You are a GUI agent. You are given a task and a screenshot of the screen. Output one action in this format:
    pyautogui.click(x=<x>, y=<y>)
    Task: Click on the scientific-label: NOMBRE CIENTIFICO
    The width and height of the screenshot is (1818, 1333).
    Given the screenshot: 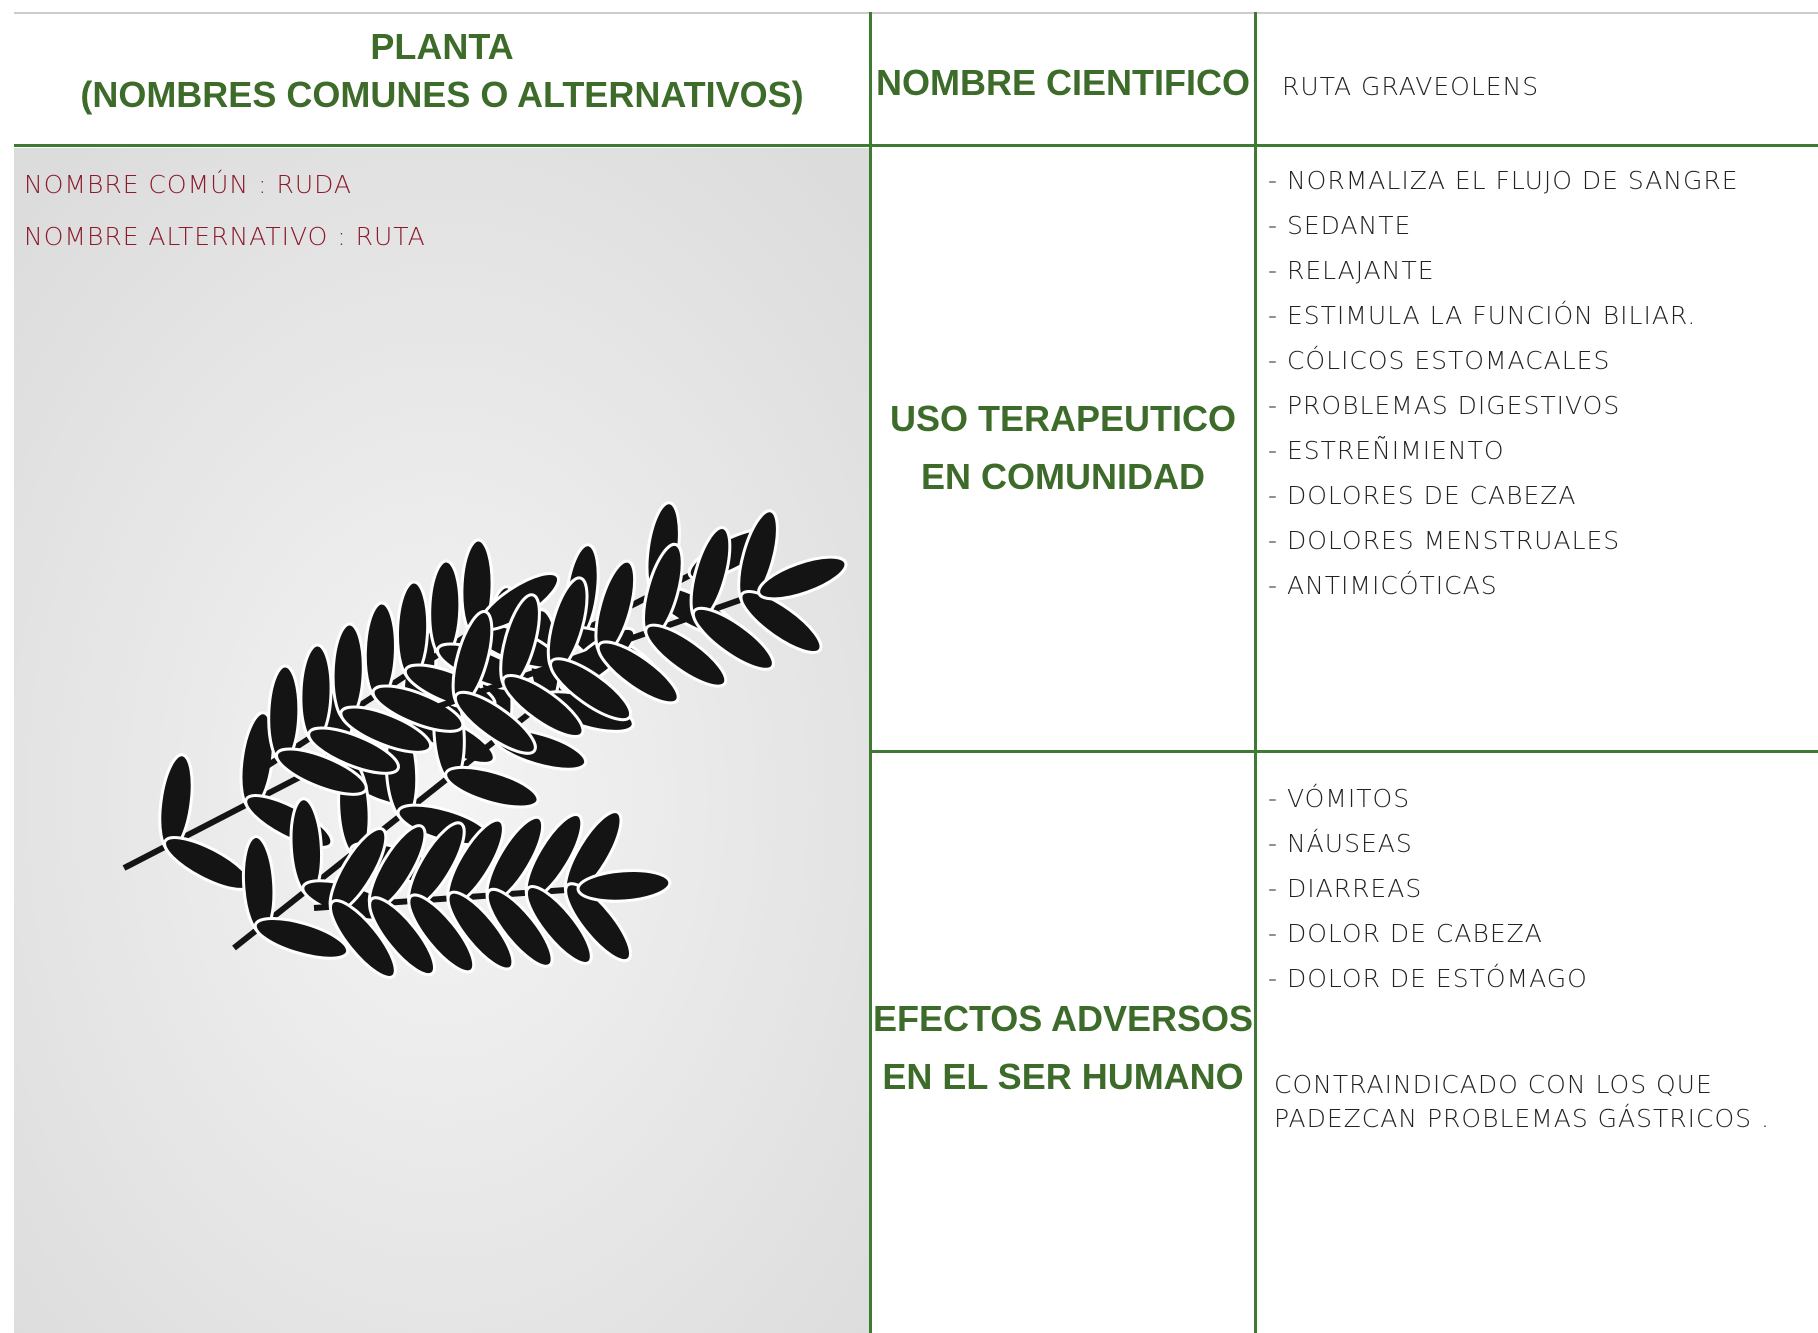 What is the action you would take?
    pyautogui.click(x=1063, y=82)
    